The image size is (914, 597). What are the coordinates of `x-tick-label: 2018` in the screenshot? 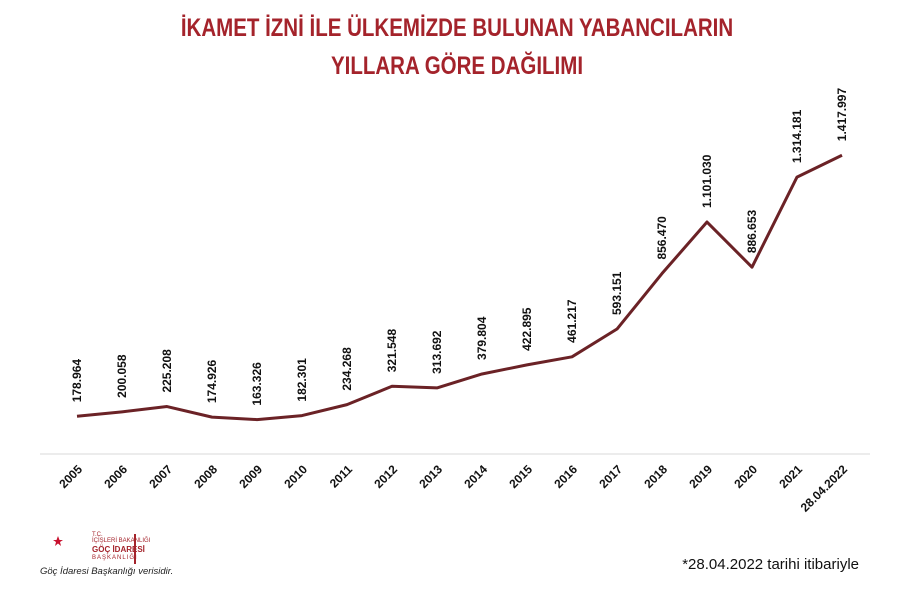 It's located at (655, 476).